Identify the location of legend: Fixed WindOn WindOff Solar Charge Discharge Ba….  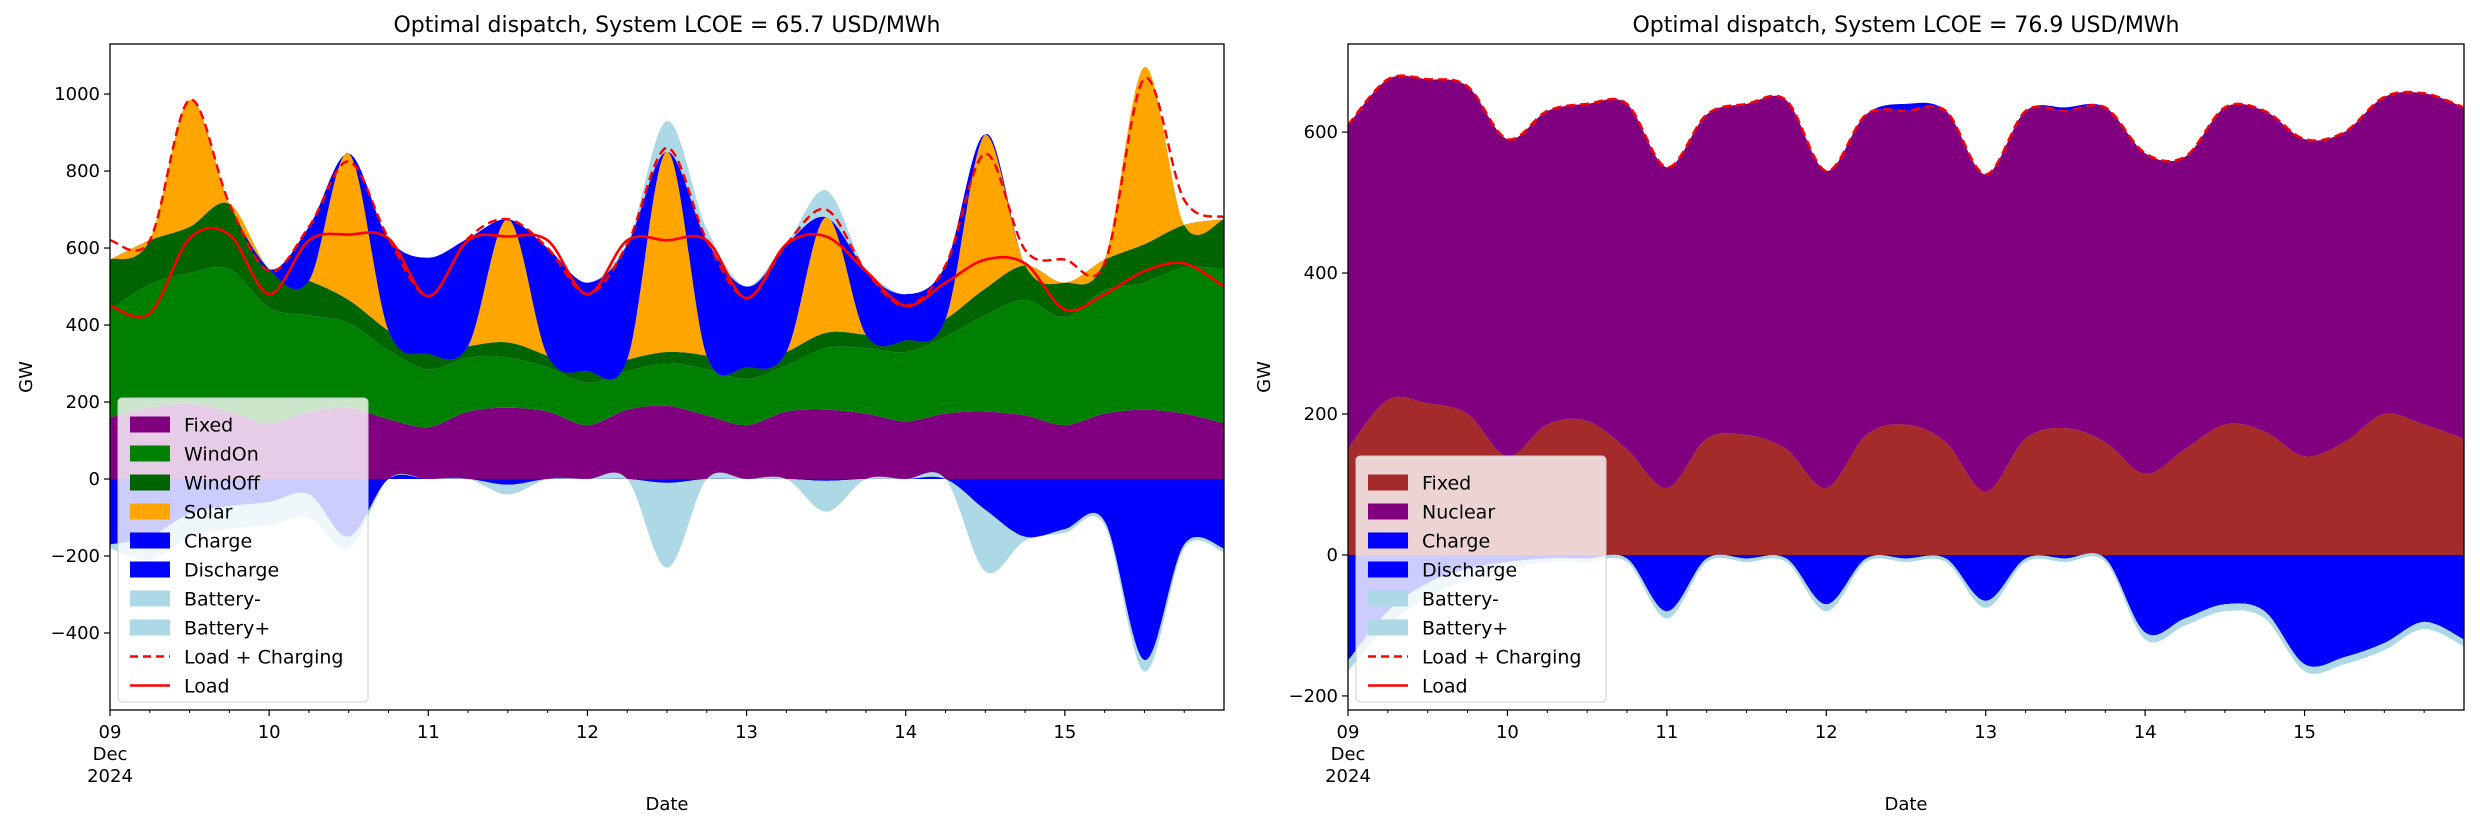
(243, 550).